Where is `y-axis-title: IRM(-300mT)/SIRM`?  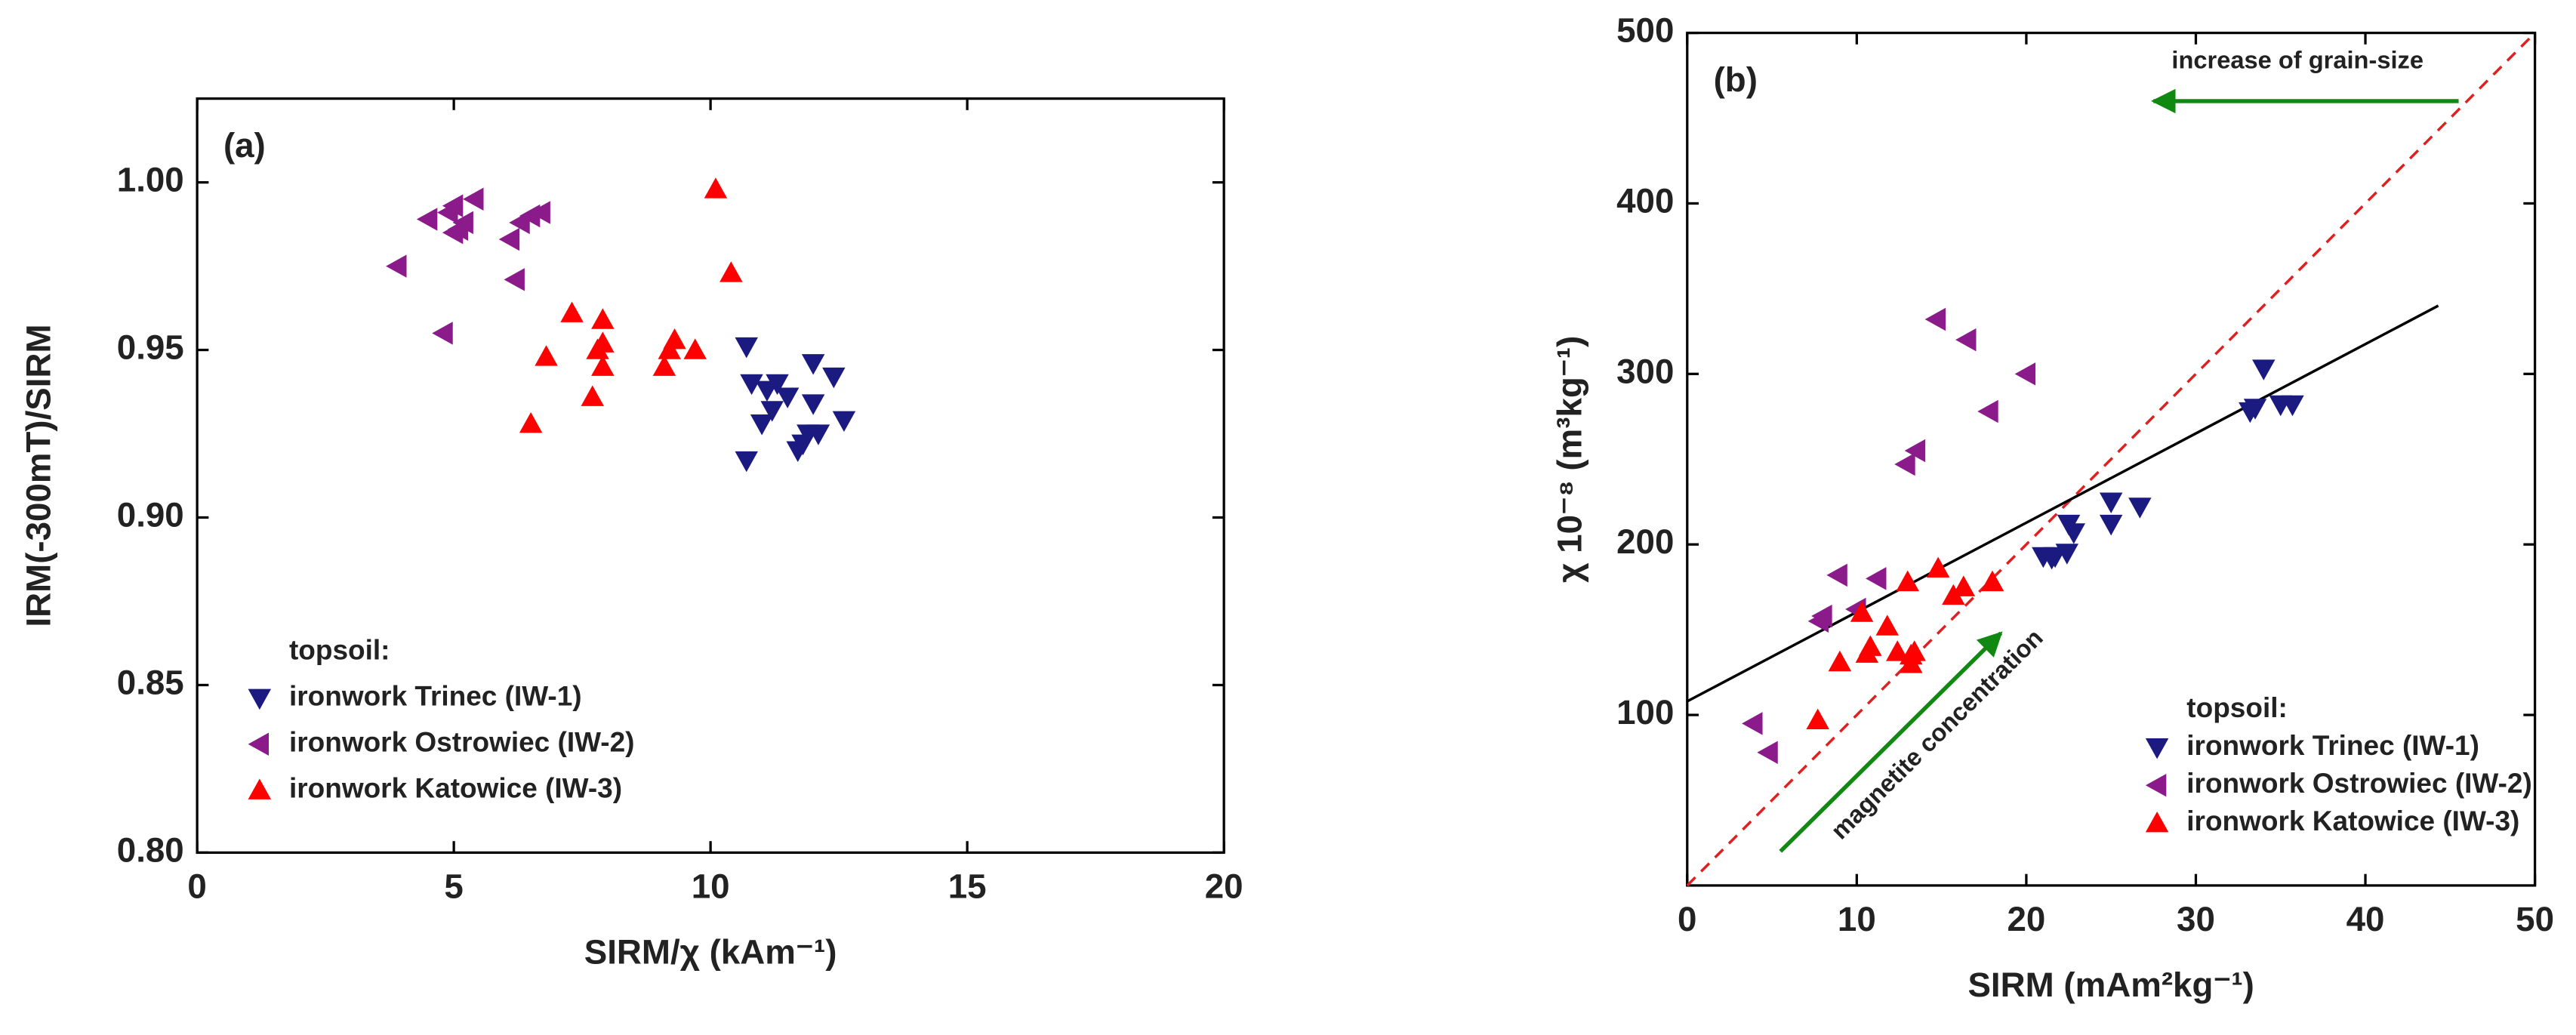
y-axis-title: IRM(-300mT)/SIRM is located at coordinates (38, 475).